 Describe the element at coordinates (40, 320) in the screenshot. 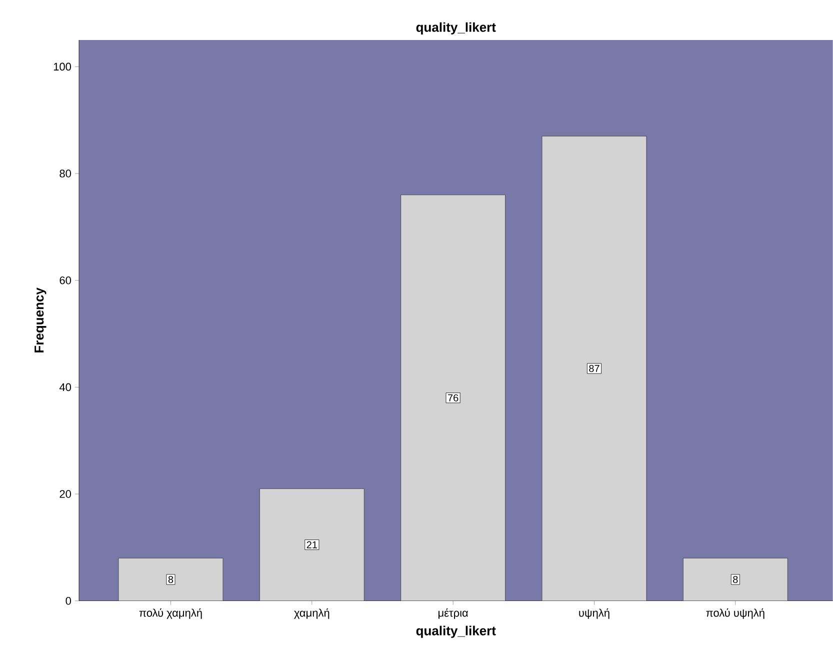

I see `y-axis-title: Frequency` at that location.